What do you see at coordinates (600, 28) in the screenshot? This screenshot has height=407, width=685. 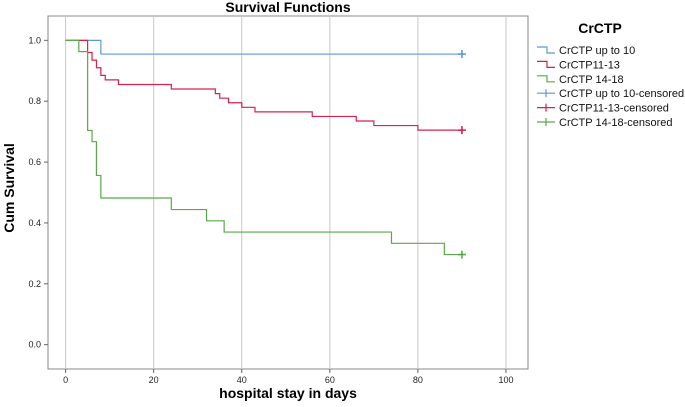 I see `legend-title: CrCTP` at bounding box center [600, 28].